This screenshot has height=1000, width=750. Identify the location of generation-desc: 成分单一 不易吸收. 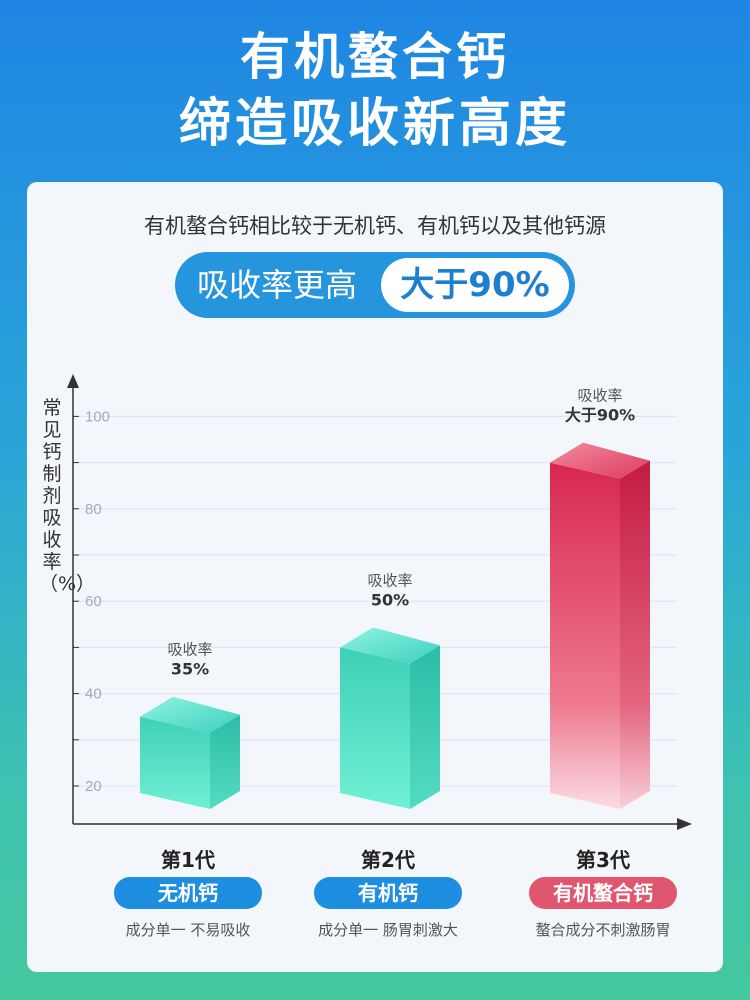
(188, 930).